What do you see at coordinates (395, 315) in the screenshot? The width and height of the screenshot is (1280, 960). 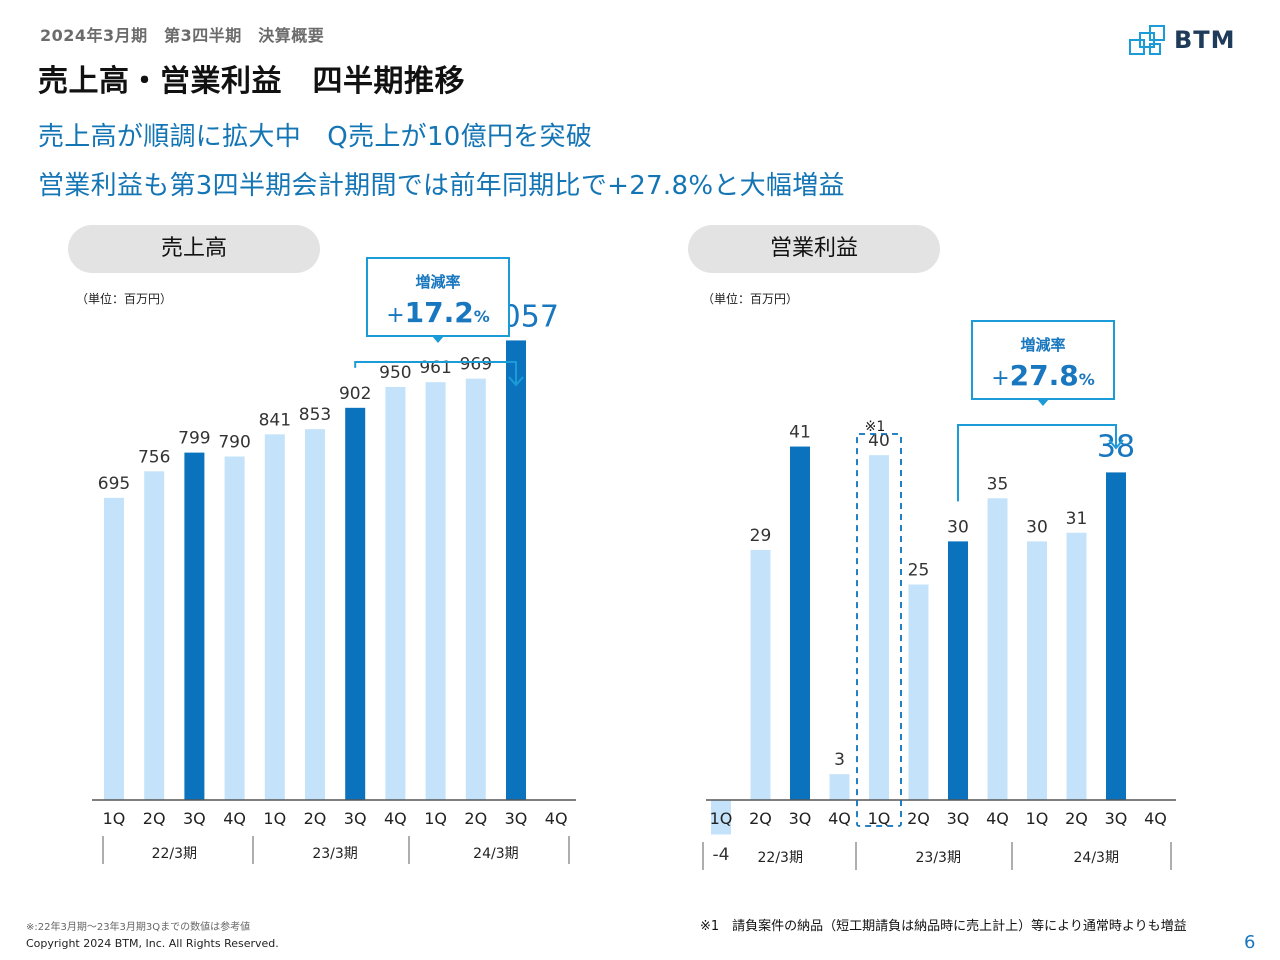 I see `sales-badge-sign: +` at bounding box center [395, 315].